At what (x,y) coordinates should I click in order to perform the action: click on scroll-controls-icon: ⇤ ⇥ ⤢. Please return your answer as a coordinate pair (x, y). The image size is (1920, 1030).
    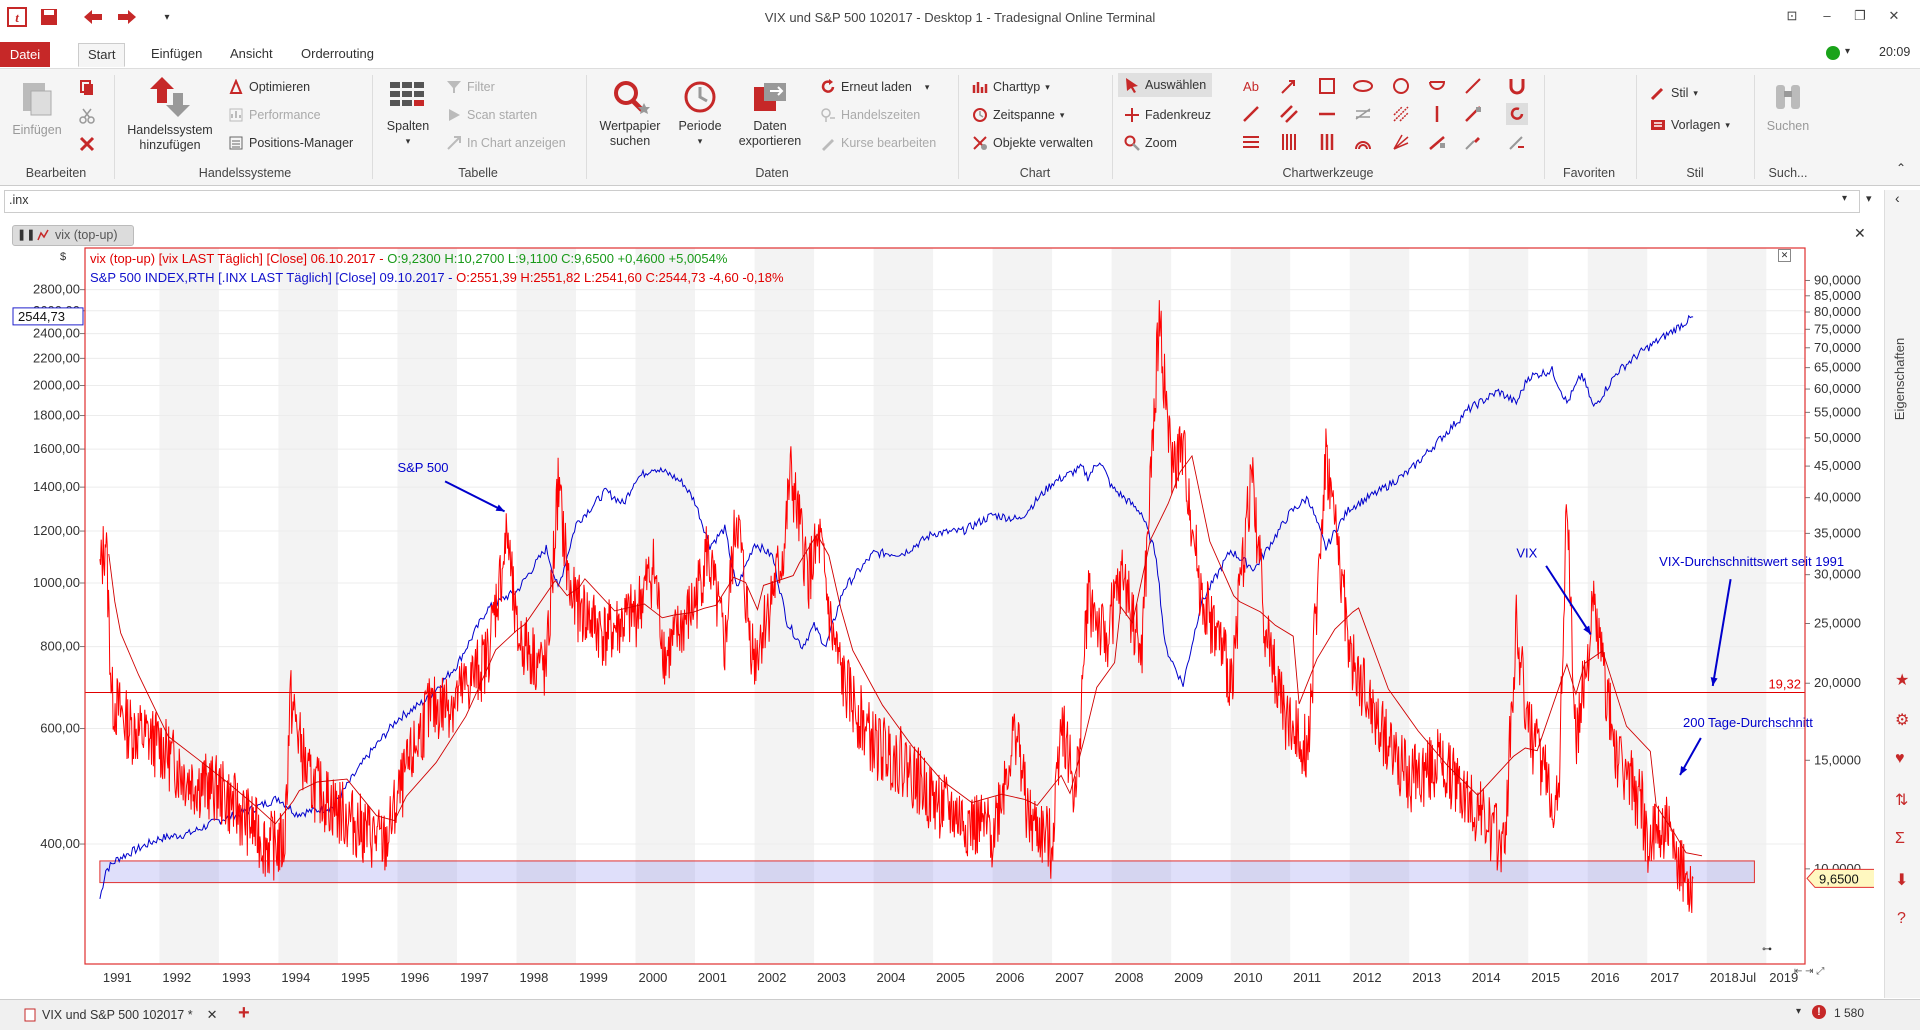
    Looking at the image, I should click on (1809, 971).